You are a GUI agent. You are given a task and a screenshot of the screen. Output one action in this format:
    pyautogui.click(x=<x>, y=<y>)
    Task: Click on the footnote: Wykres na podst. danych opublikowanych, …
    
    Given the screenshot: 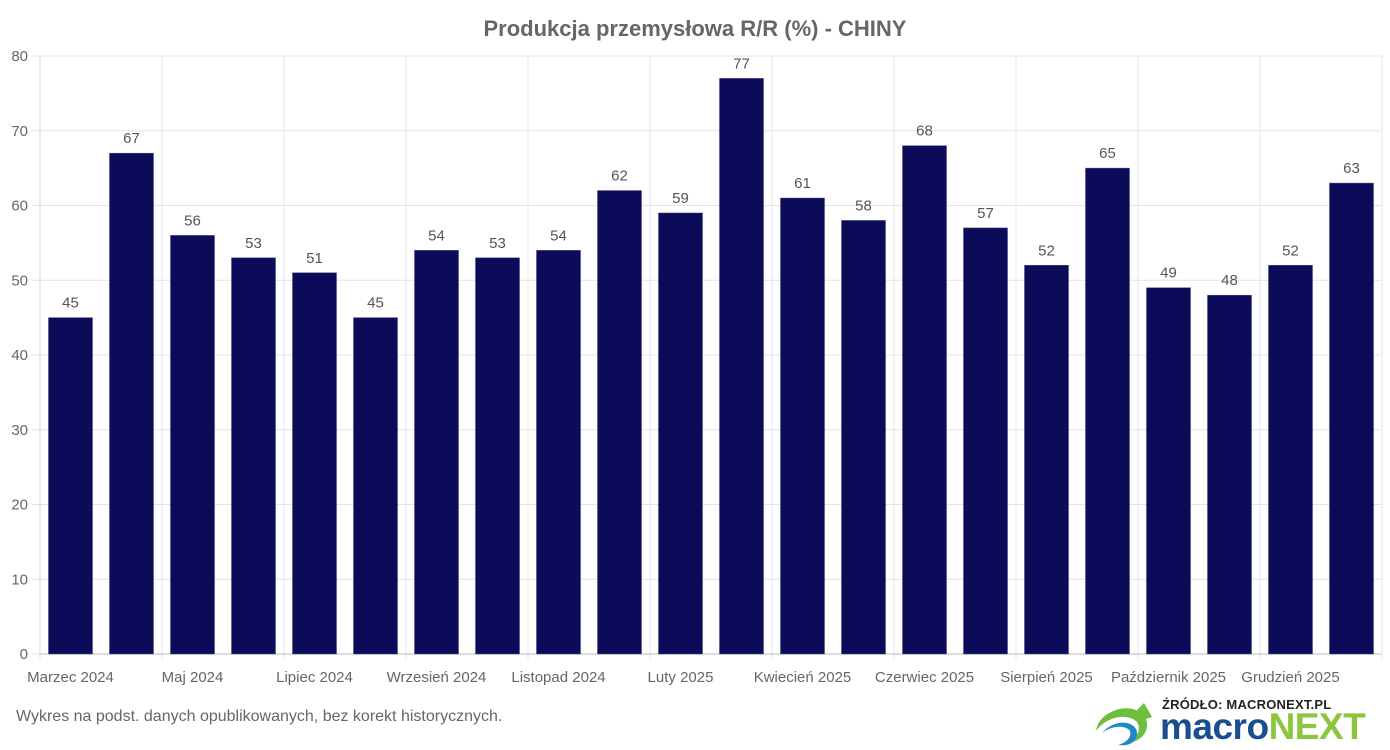 What is the action you would take?
    pyautogui.click(x=259, y=716)
    